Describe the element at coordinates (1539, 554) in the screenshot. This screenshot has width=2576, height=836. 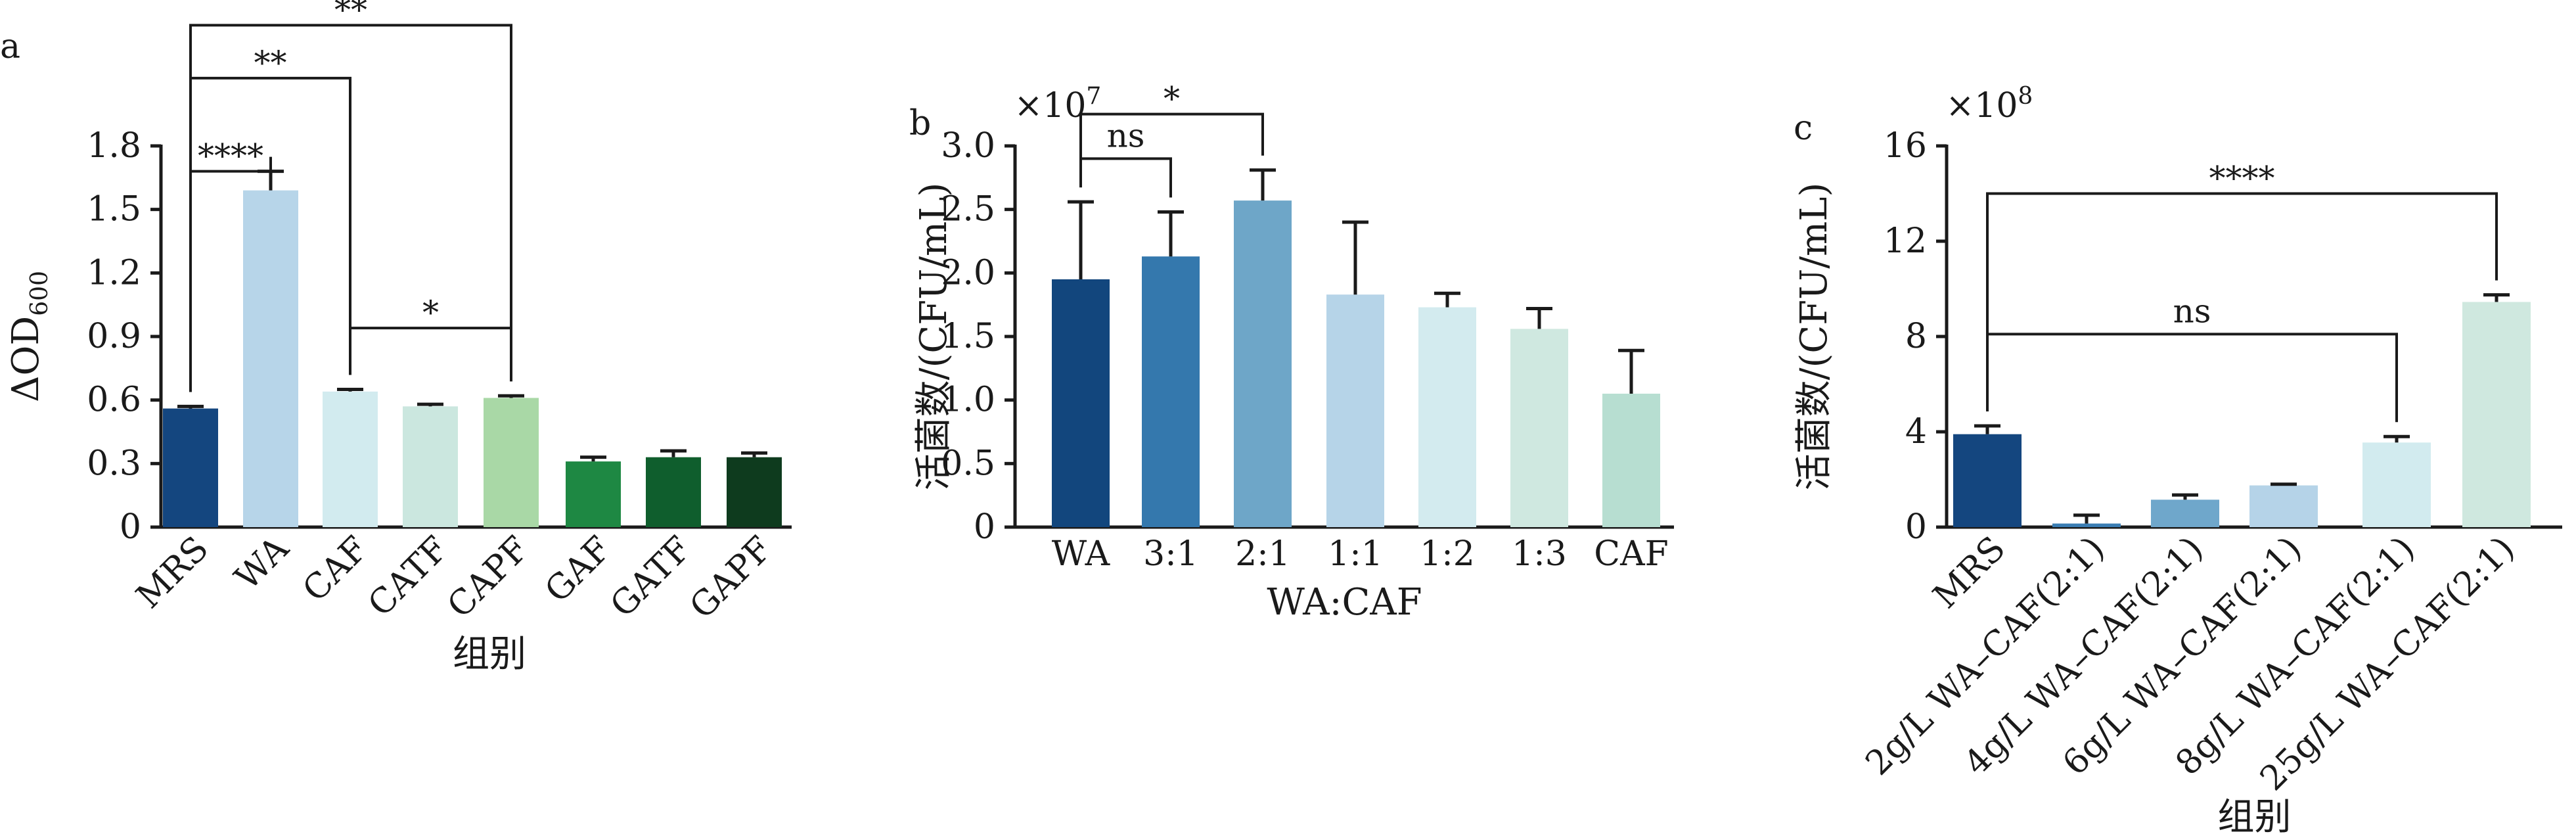
I see `x-tick-label: 1:3` at that location.